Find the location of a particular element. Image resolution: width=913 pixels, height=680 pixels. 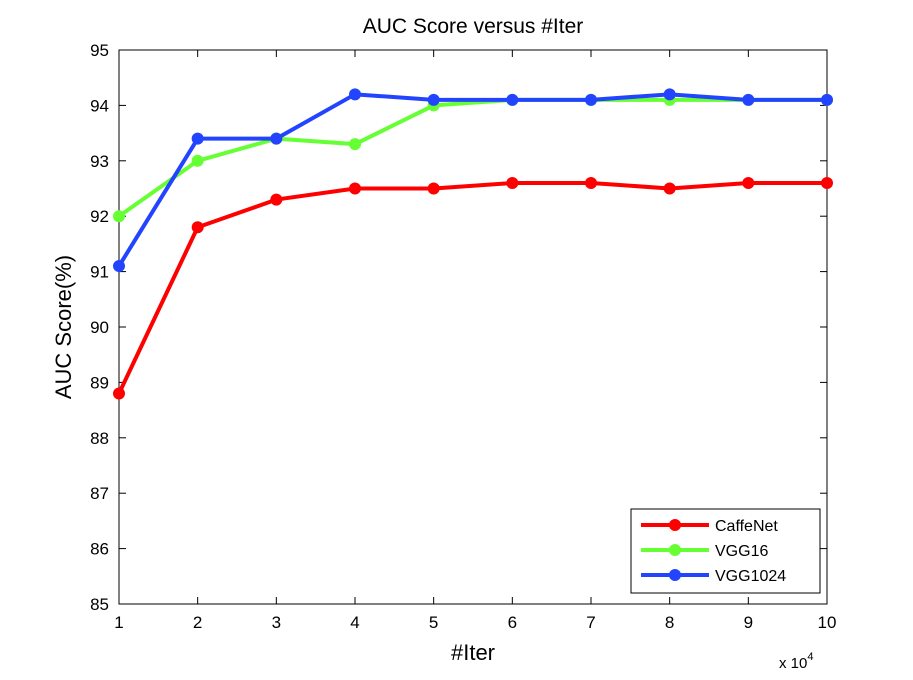

y-tick-label: 85 is located at coordinates (99, 604).